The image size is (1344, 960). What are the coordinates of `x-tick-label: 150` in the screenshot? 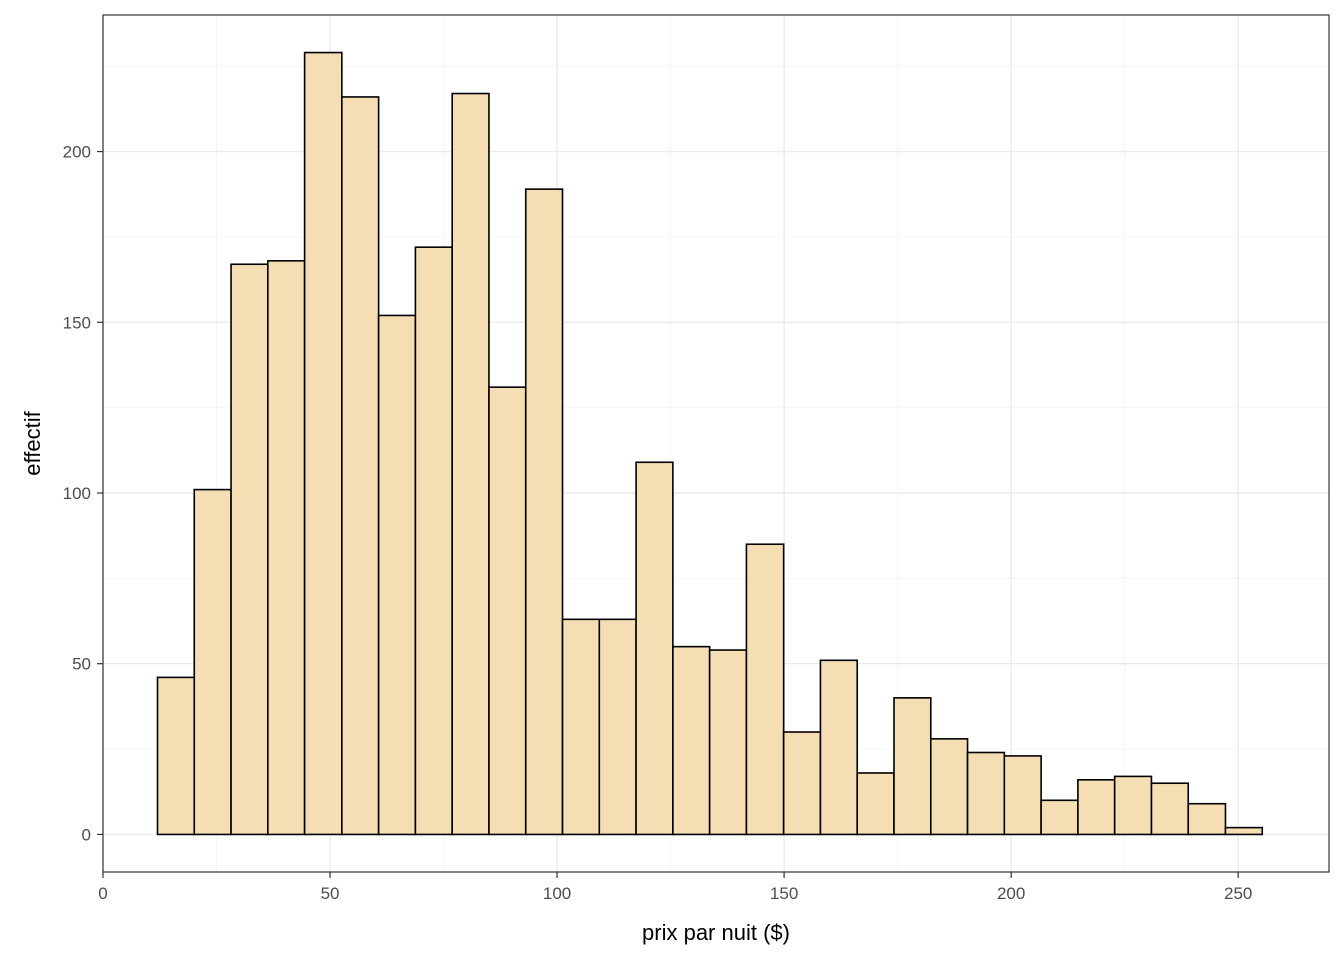 It's located at (784, 893).